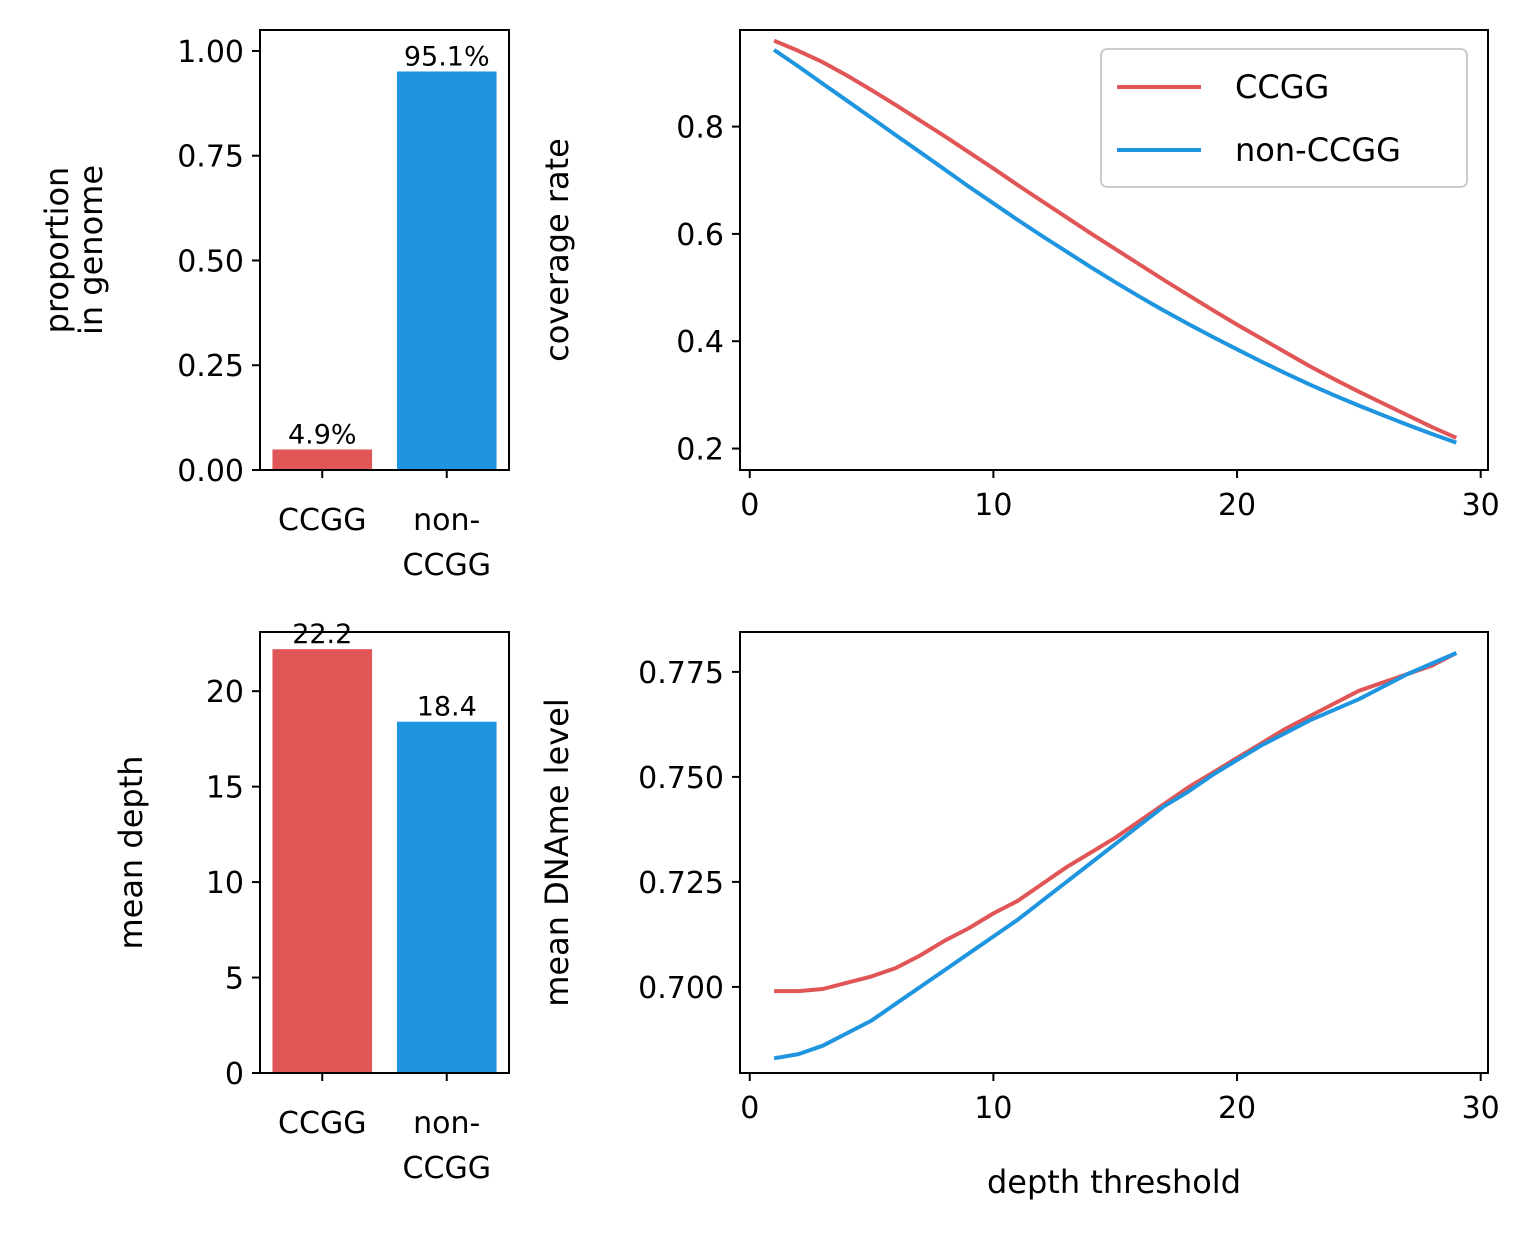 The image size is (1535, 1234). What do you see at coordinates (322, 520) in the screenshot?
I see `proportion-xtick-label-0: CCGG` at bounding box center [322, 520].